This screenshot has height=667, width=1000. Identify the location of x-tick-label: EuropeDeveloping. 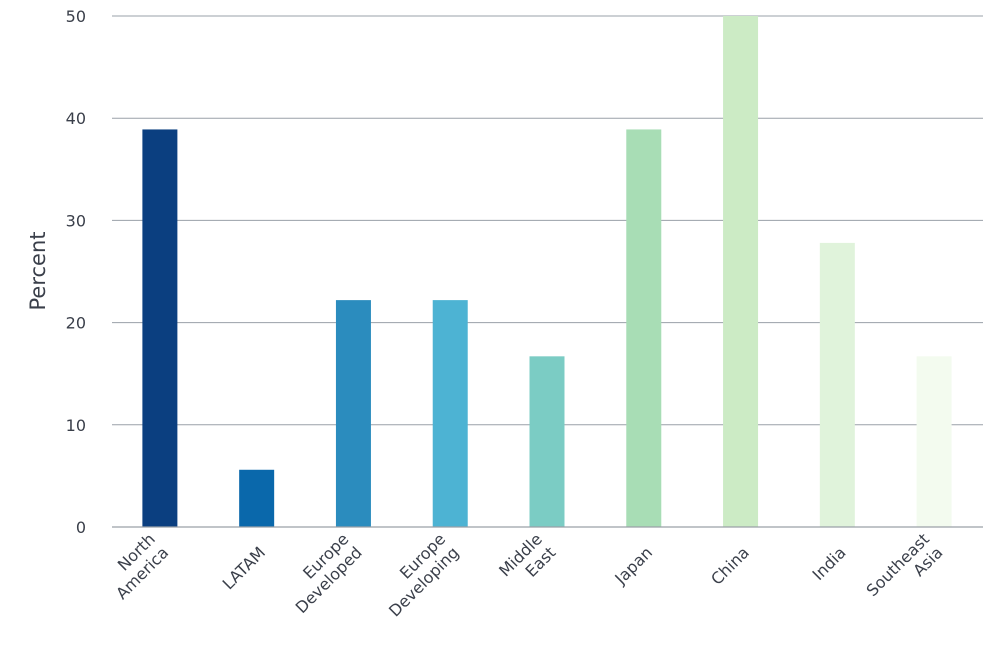
(417, 574).